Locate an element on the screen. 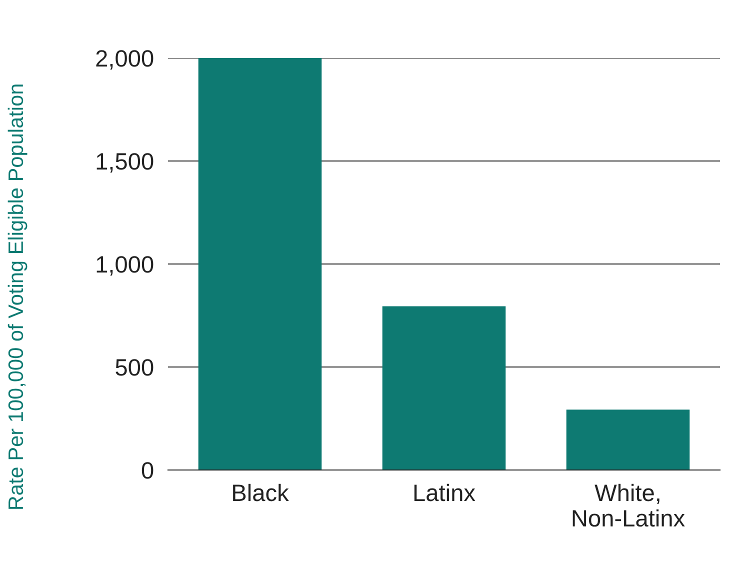  x-tick-label: Black is located at coordinates (261, 493).